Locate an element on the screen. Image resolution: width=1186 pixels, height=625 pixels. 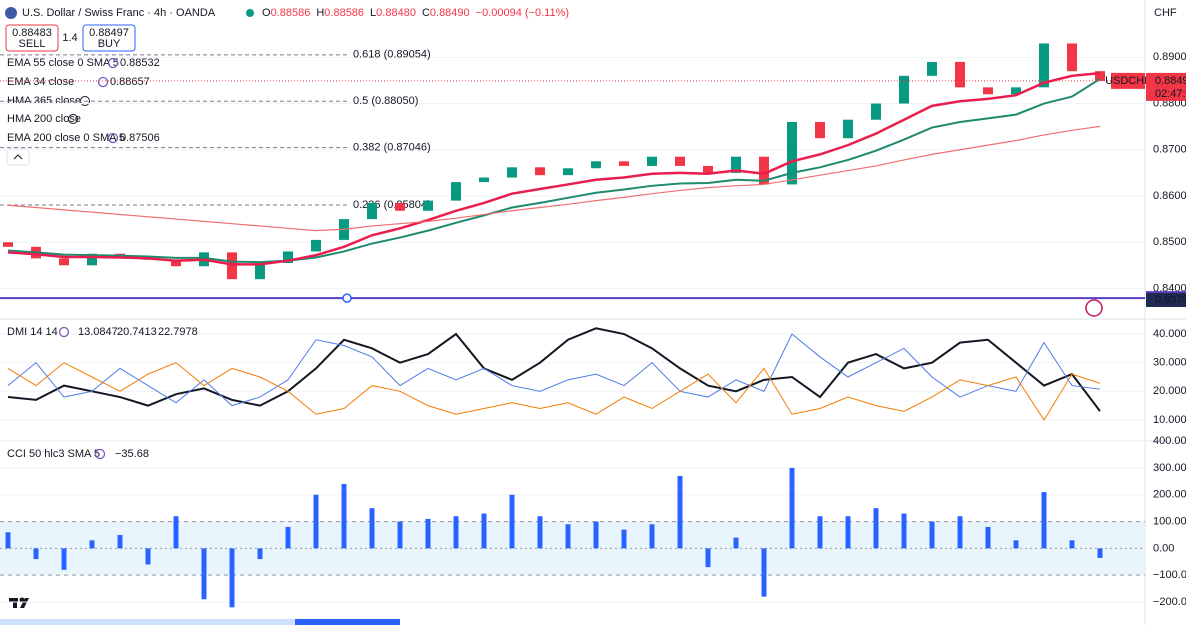
collapse-button is located at coordinates (18, 157).